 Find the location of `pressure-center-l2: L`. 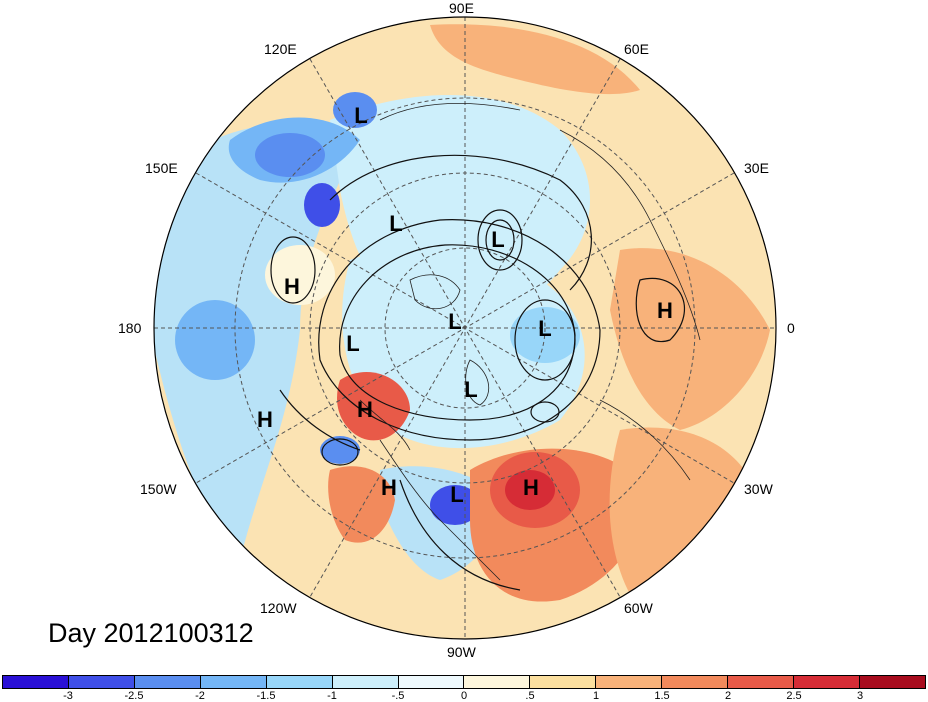

pressure-center-l2: L is located at coordinates (395, 223).